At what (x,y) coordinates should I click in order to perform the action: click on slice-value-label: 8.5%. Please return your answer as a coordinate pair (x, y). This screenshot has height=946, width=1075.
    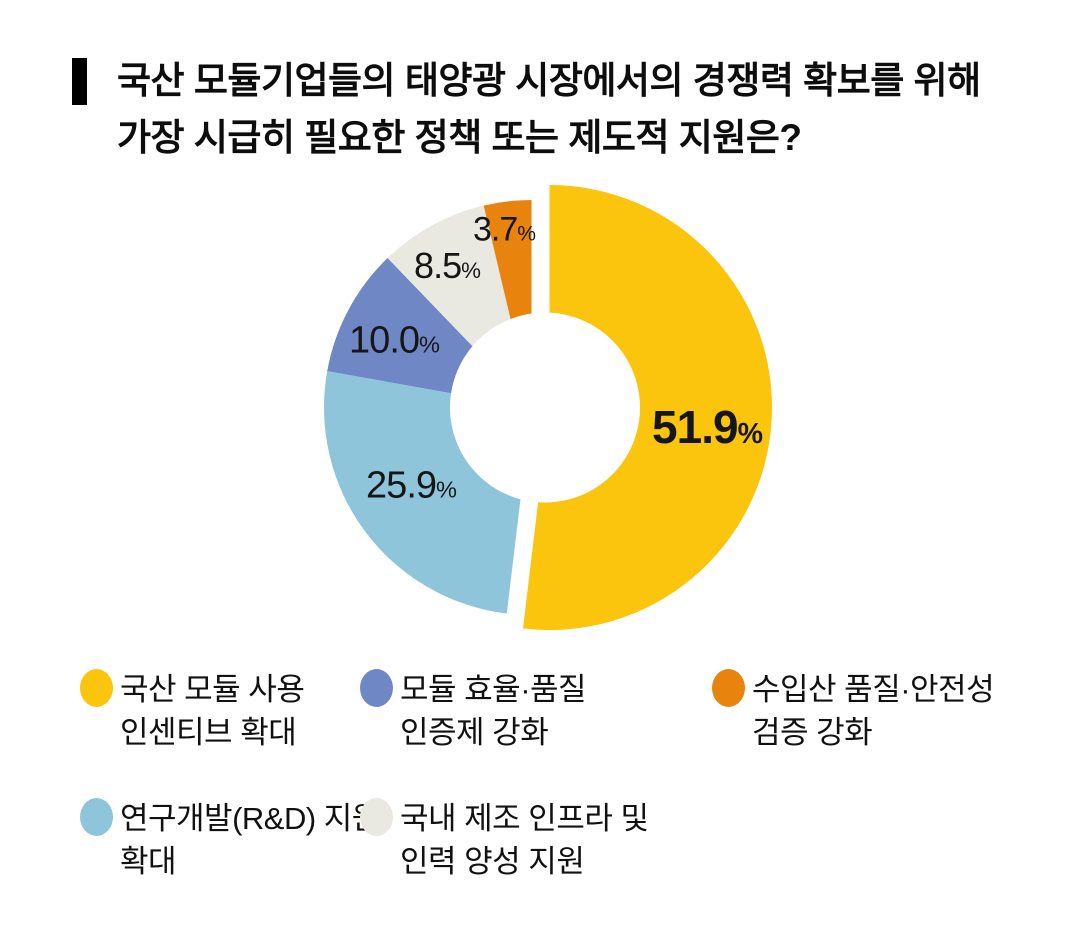
    Looking at the image, I should click on (447, 266).